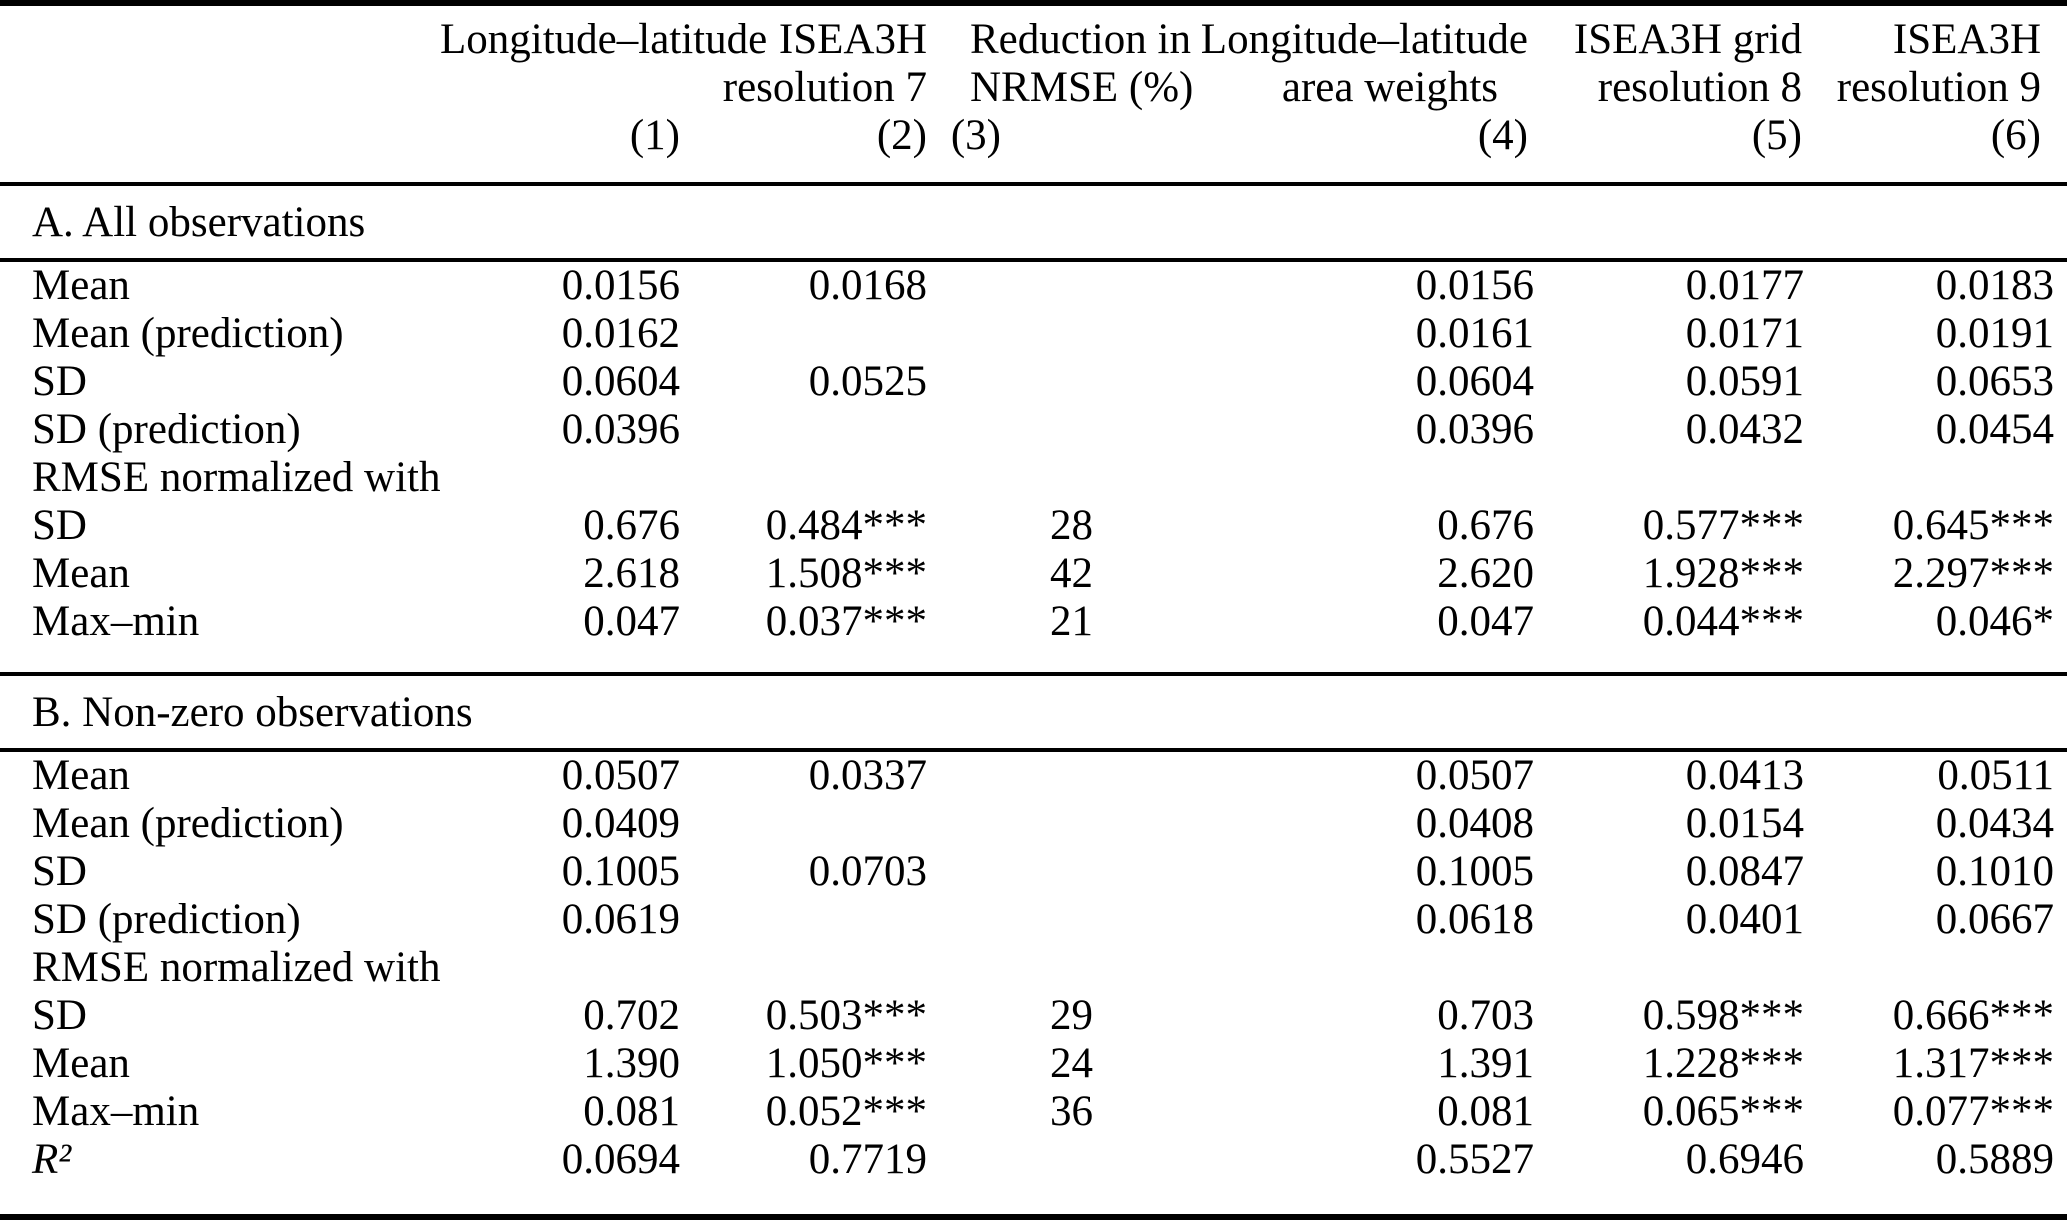 Image resolution: width=2067 pixels, height=1220 pixels. What do you see at coordinates (1485, 1111) in the screenshot?
I see `cell-value: 0.081` at bounding box center [1485, 1111].